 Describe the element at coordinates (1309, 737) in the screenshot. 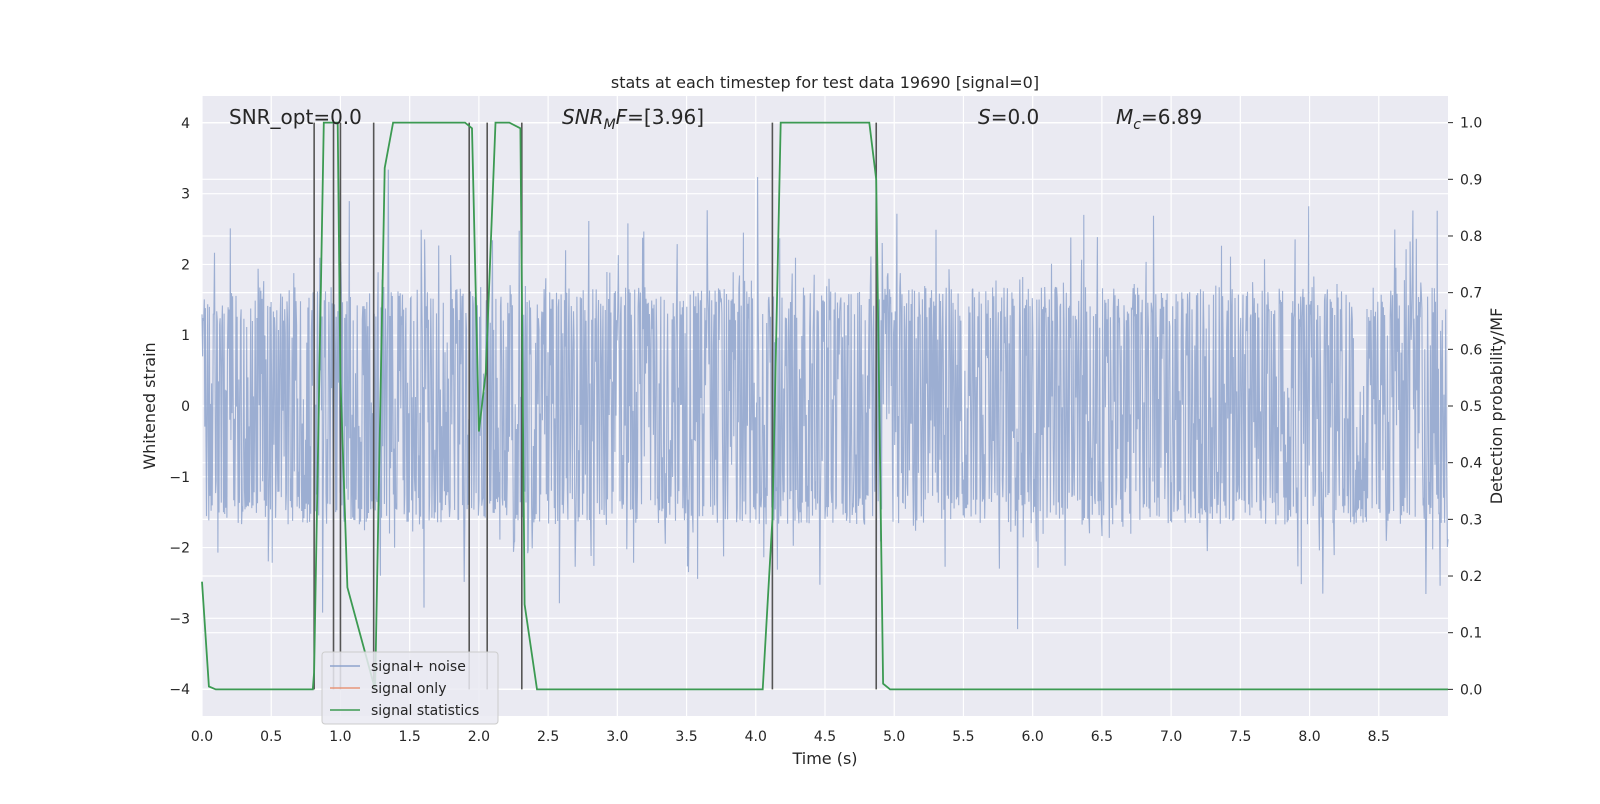

I see `x-tick-label: 8.0` at that location.